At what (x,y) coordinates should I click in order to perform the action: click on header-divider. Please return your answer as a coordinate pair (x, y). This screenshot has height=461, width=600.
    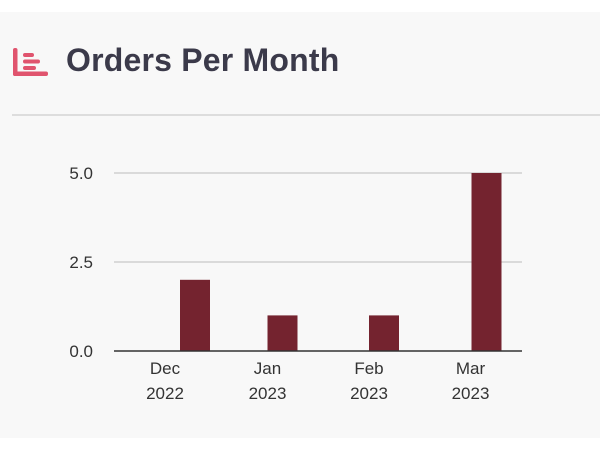
    Looking at the image, I should click on (306, 115).